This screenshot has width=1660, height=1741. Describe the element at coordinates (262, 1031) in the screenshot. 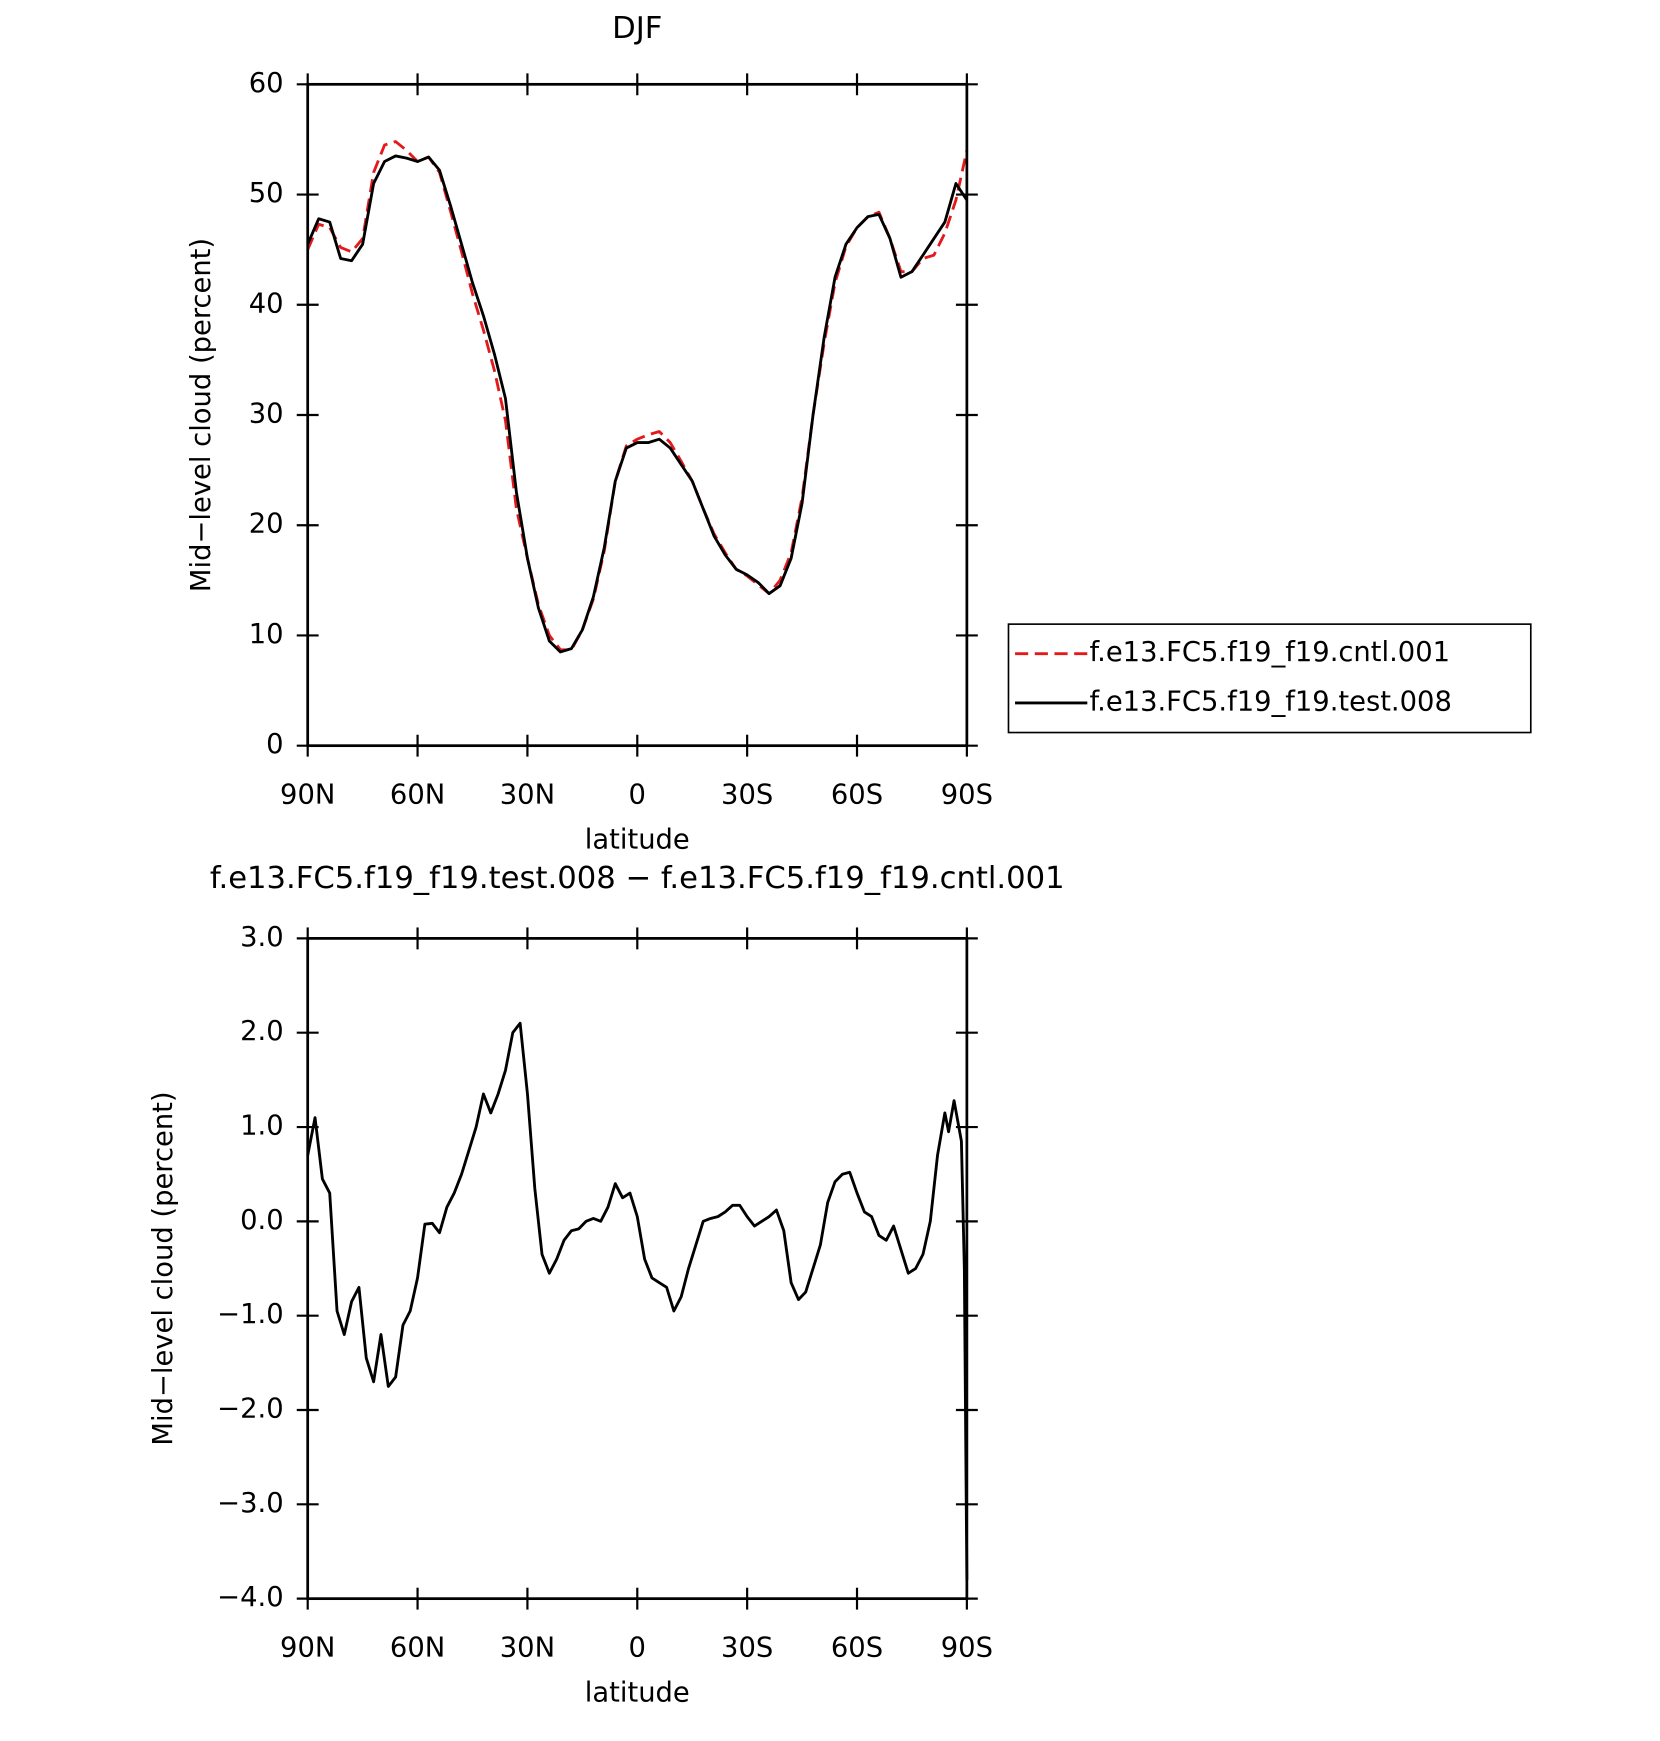

I see `y-tick-label: 2.0` at that location.